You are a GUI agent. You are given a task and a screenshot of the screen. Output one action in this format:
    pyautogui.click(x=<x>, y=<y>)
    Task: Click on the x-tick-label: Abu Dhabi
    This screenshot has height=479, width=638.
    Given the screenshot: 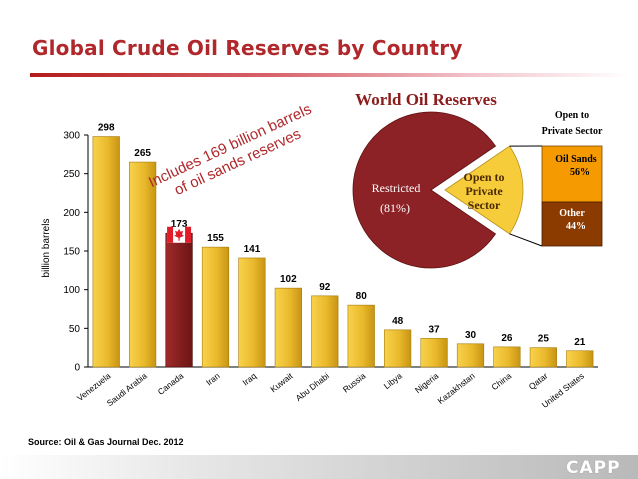 What is the action you would take?
    pyautogui.click(x=313, y=387)
    